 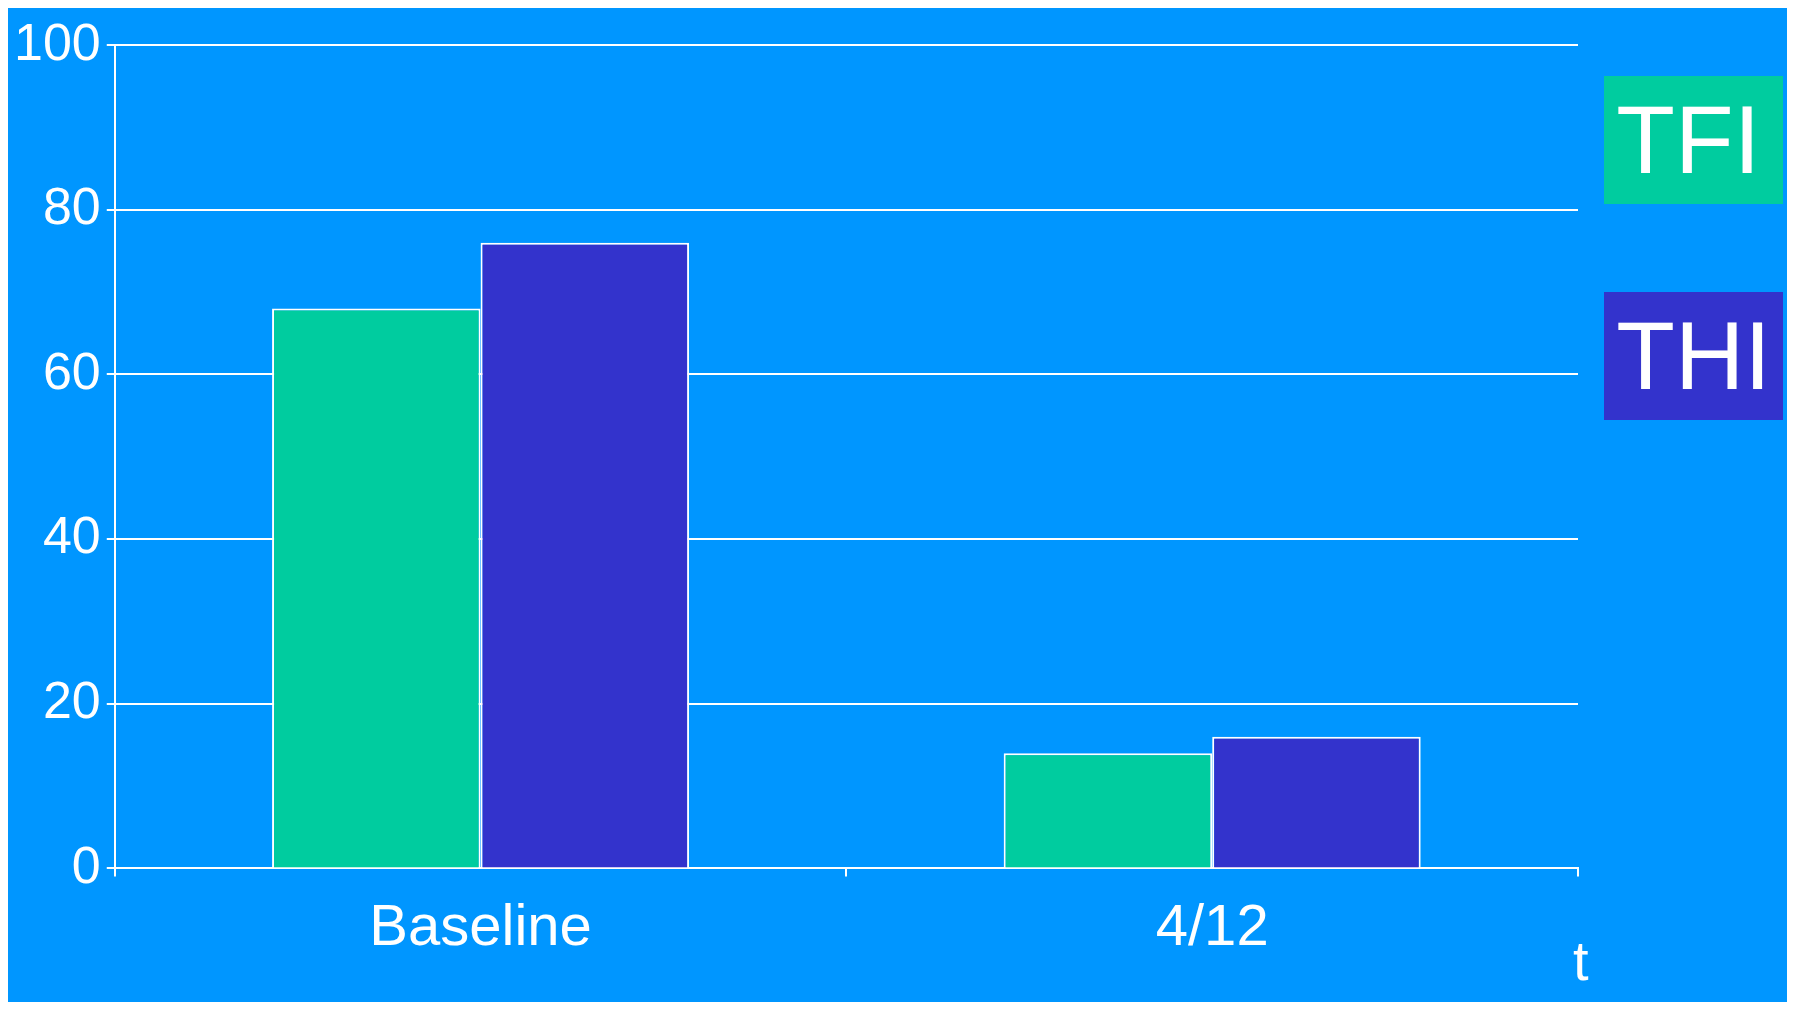 I want to click on x-tick-label: 4/12, so click(x=1212, y=925).